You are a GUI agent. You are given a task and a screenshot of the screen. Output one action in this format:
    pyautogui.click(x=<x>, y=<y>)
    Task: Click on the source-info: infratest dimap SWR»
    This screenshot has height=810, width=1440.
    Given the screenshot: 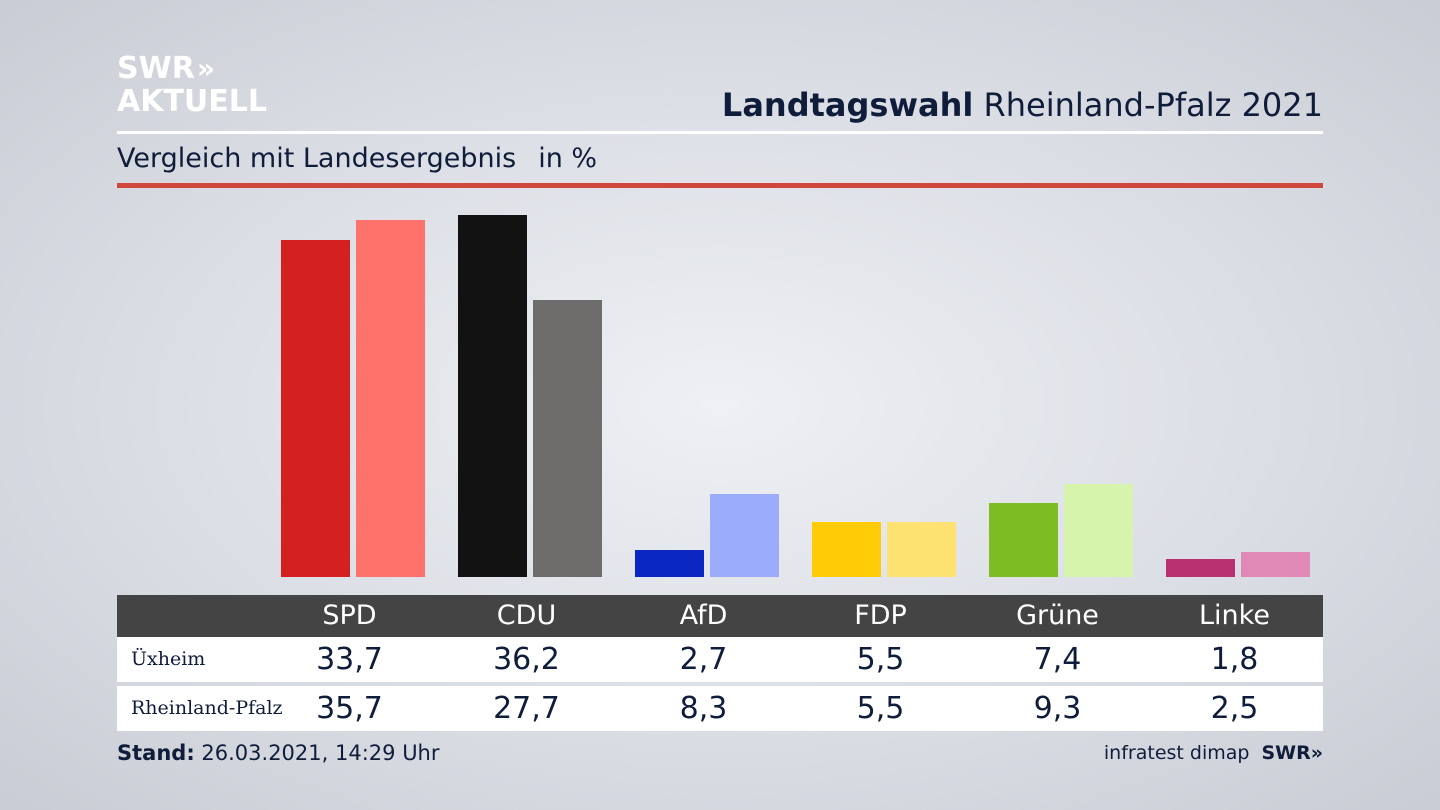 What is the action you would take?
    pyautogui.click(x=1213, y=753)
    